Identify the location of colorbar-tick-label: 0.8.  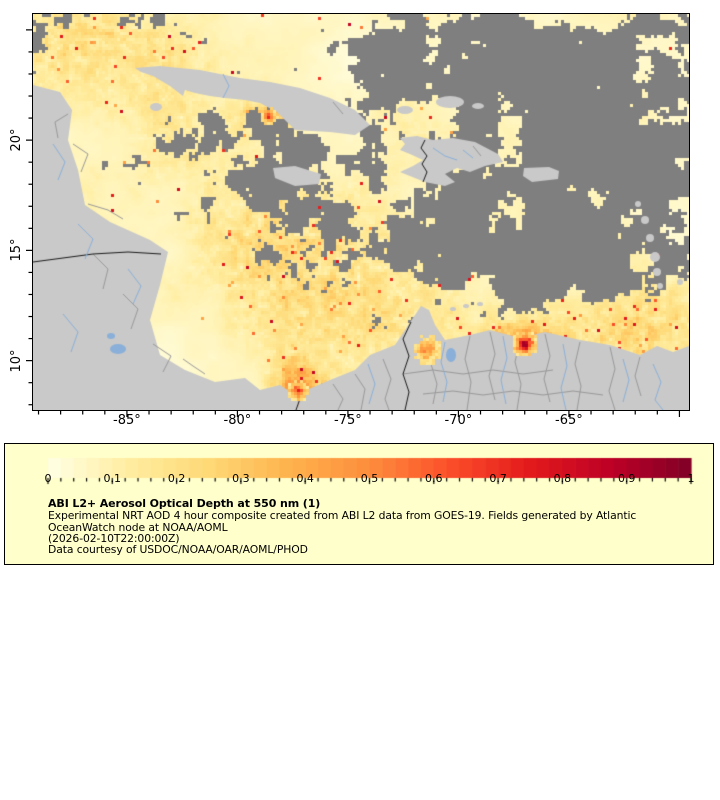
(562, 478).